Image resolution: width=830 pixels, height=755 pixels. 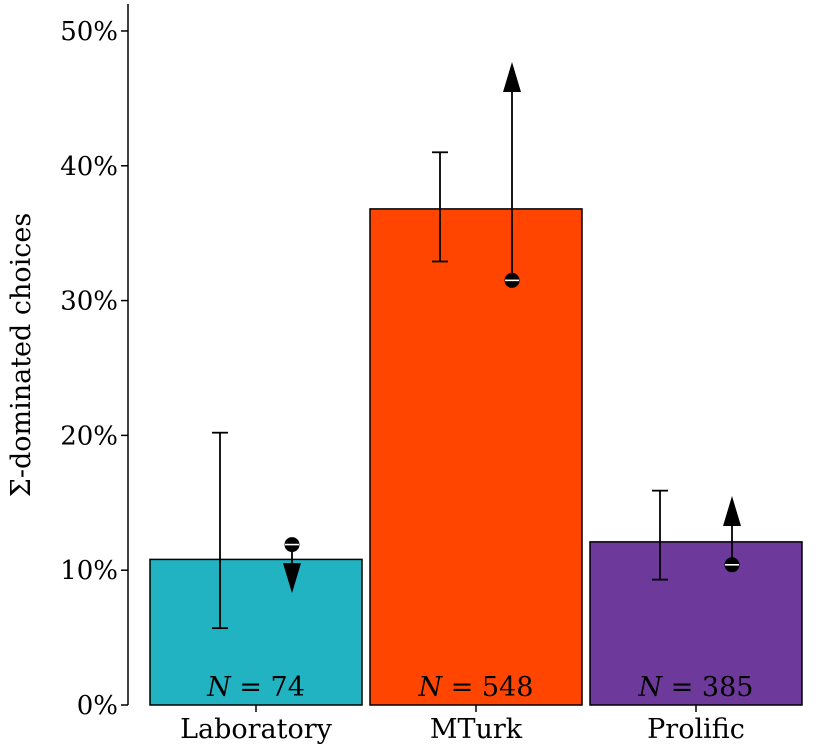 What do you see at coordinates (89, 436) in the screenshot?
I see `y-tick-label: 20%` at bounding box center [89, 436].